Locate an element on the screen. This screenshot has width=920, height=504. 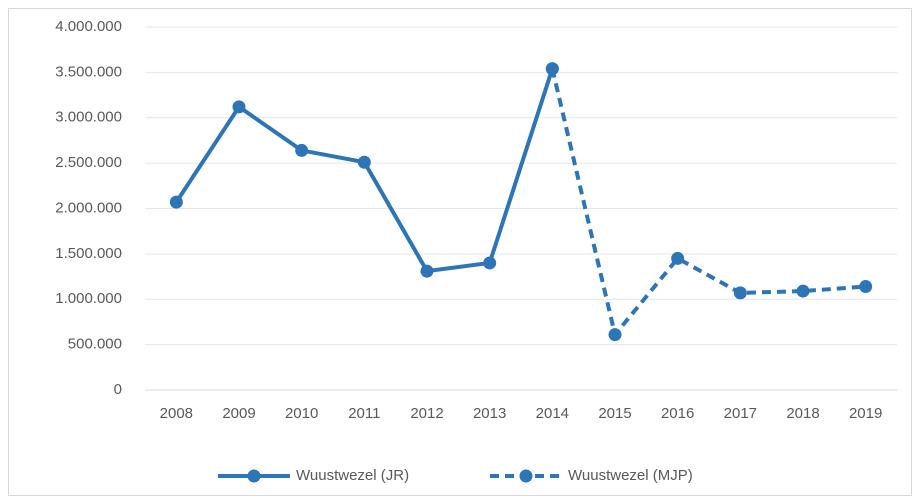
x-tick-label: 2016 is located at coordinates (677, 413).